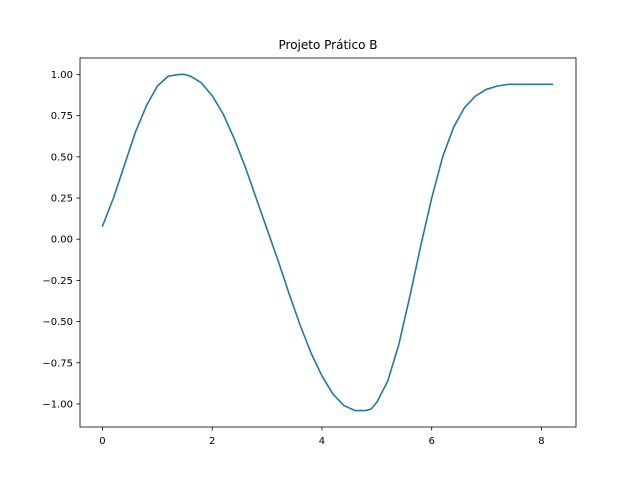 The width and height of the screenshot is (640, 480). What do you see at coordinates (62, 75) in the screenshot?
I see `y-tick-label: 1.00` at bounding box center [62, 75].